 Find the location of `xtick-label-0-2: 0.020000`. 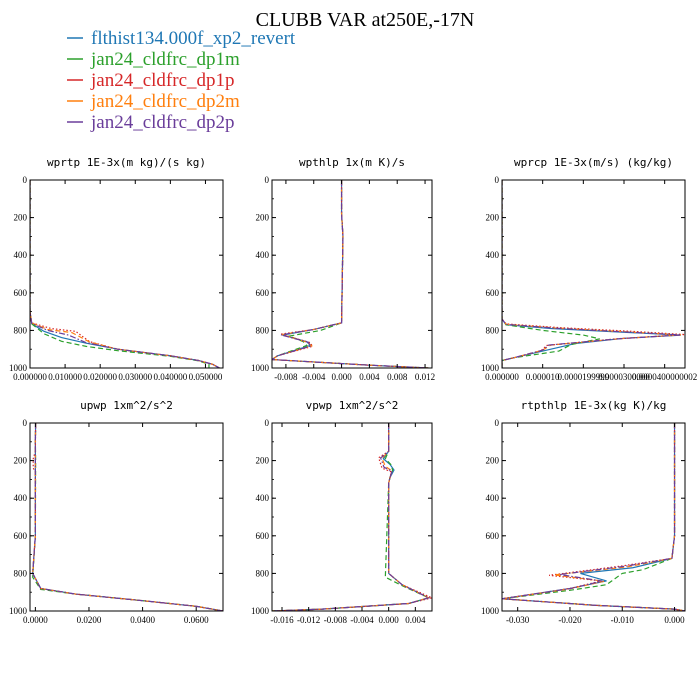

xtick-label-0-2: 0.020000 is located at coordinates (100, 377).